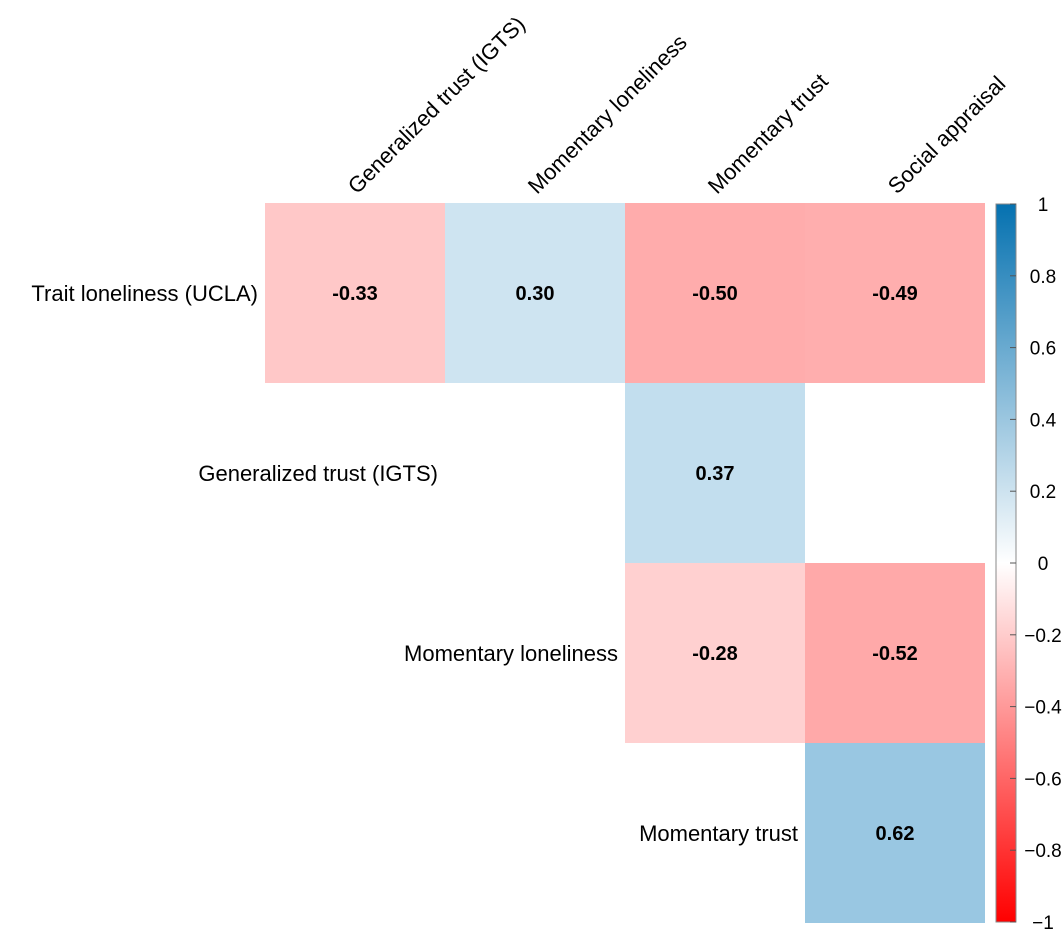 The height and width of the screenshot is (937, 1063). Describe the element at coordinates (1043, 277) in the screenshot. I see `colorbar-tick-label: 0.8` at that location.